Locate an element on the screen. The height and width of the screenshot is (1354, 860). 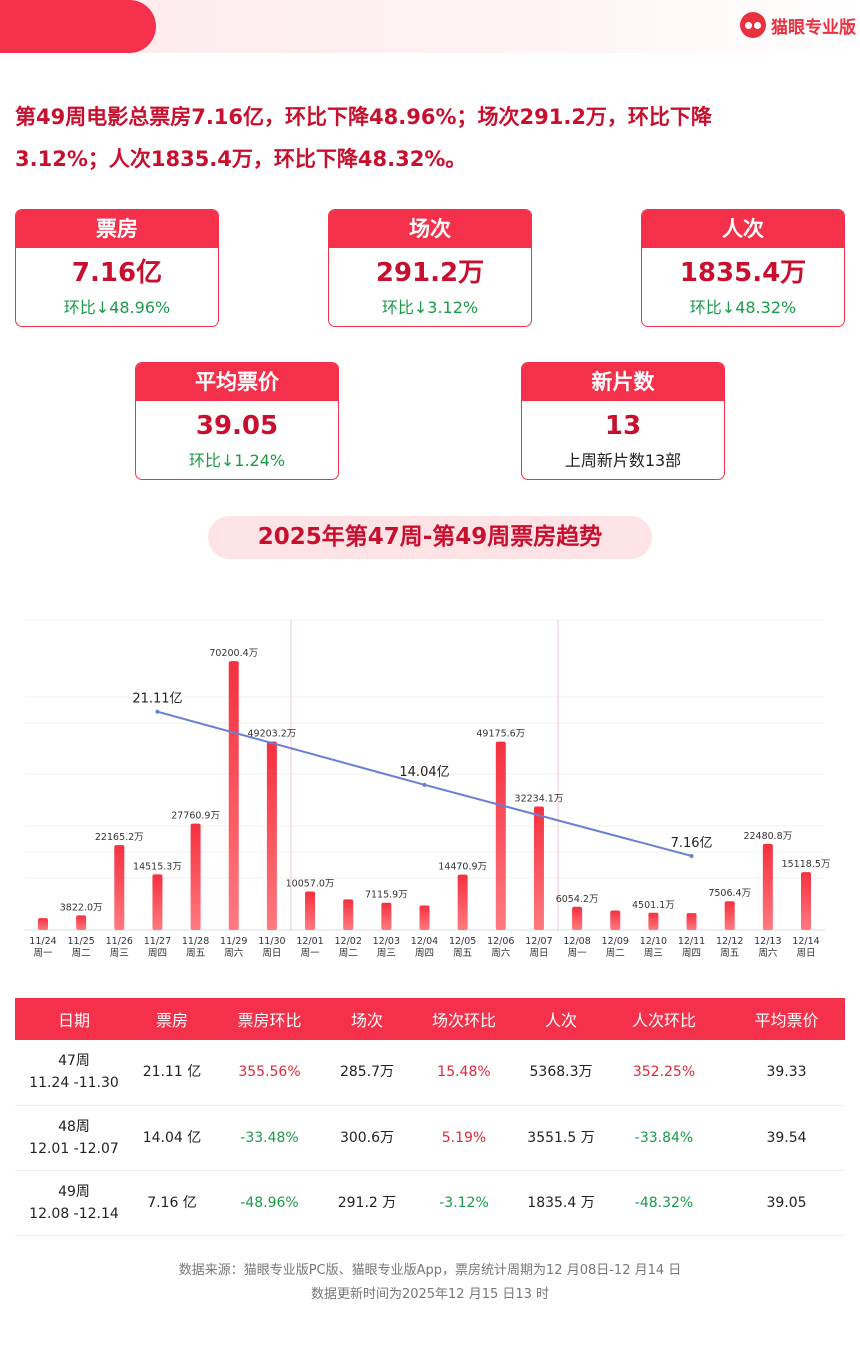
bar-label: 27760.9万 is located at coordinates (195, 816).